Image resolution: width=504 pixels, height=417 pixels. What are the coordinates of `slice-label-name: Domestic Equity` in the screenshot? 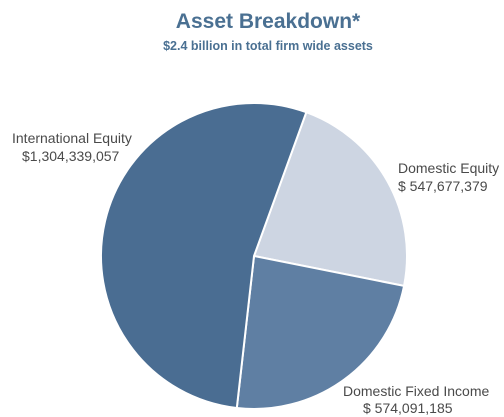 It's located at (448, 168).